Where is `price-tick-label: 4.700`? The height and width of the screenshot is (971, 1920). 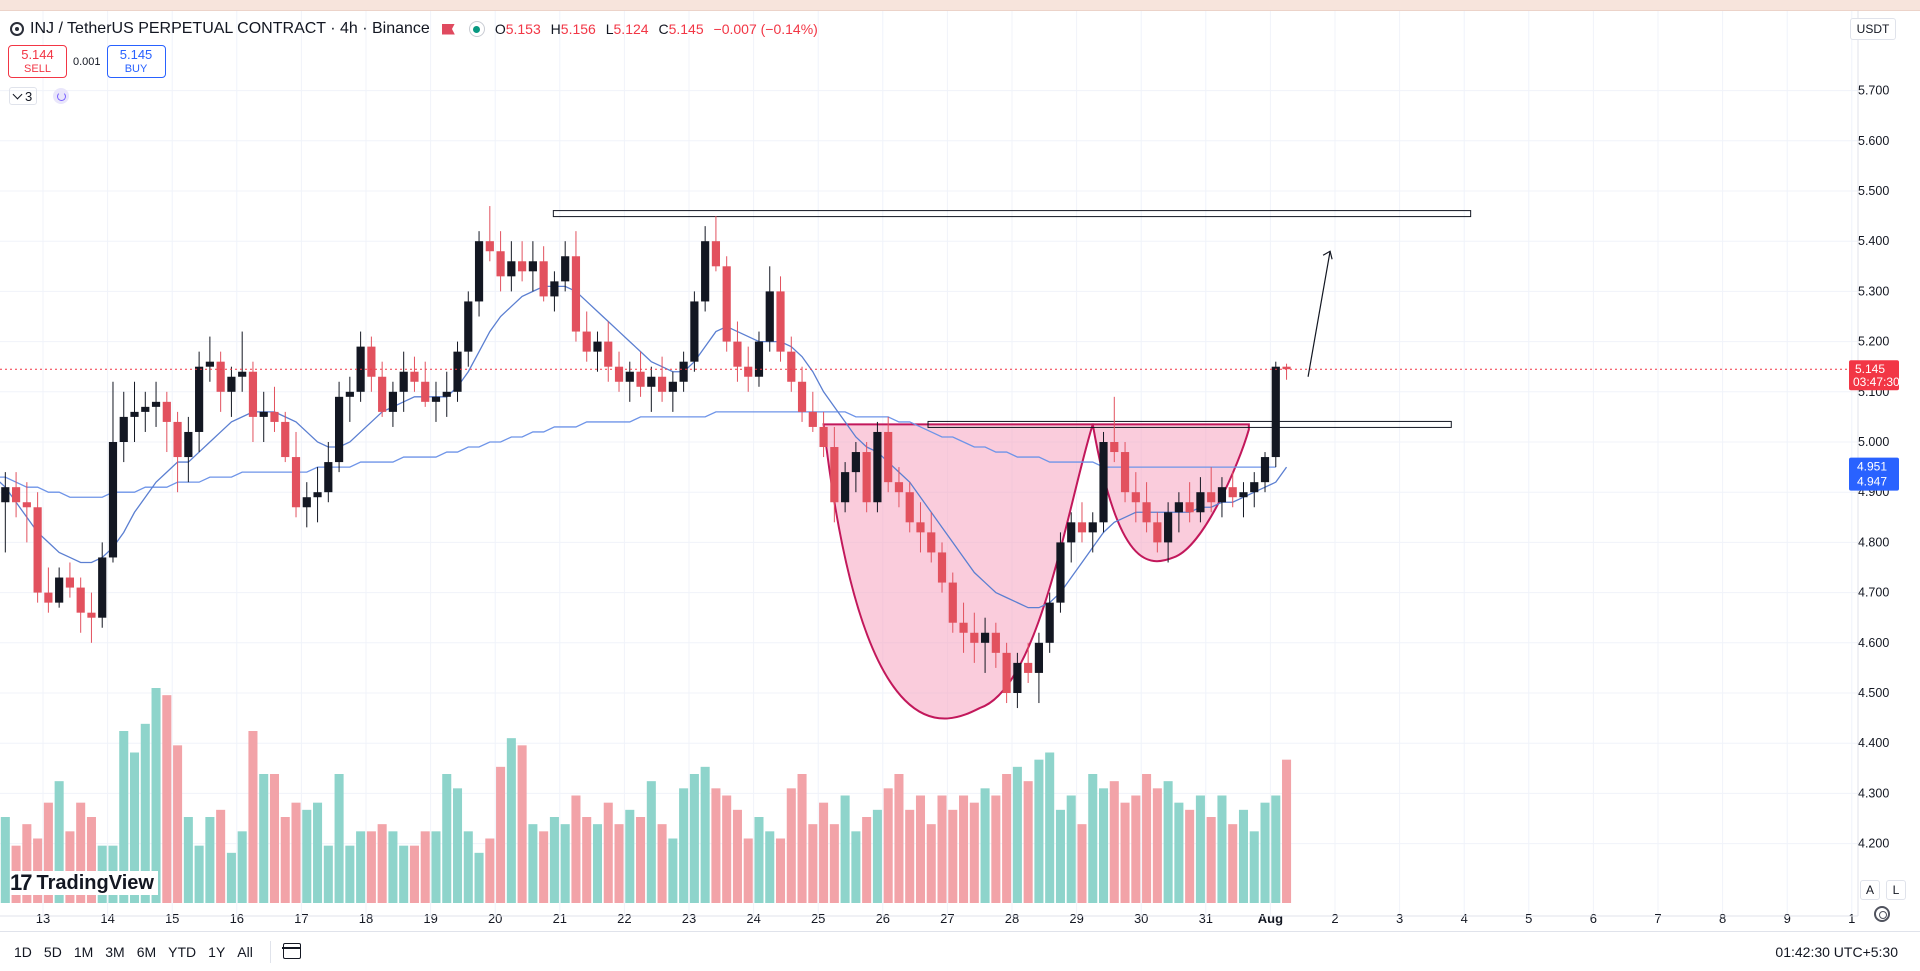
price-tick-label: 4.700 is located at coordinates (1873, 593).